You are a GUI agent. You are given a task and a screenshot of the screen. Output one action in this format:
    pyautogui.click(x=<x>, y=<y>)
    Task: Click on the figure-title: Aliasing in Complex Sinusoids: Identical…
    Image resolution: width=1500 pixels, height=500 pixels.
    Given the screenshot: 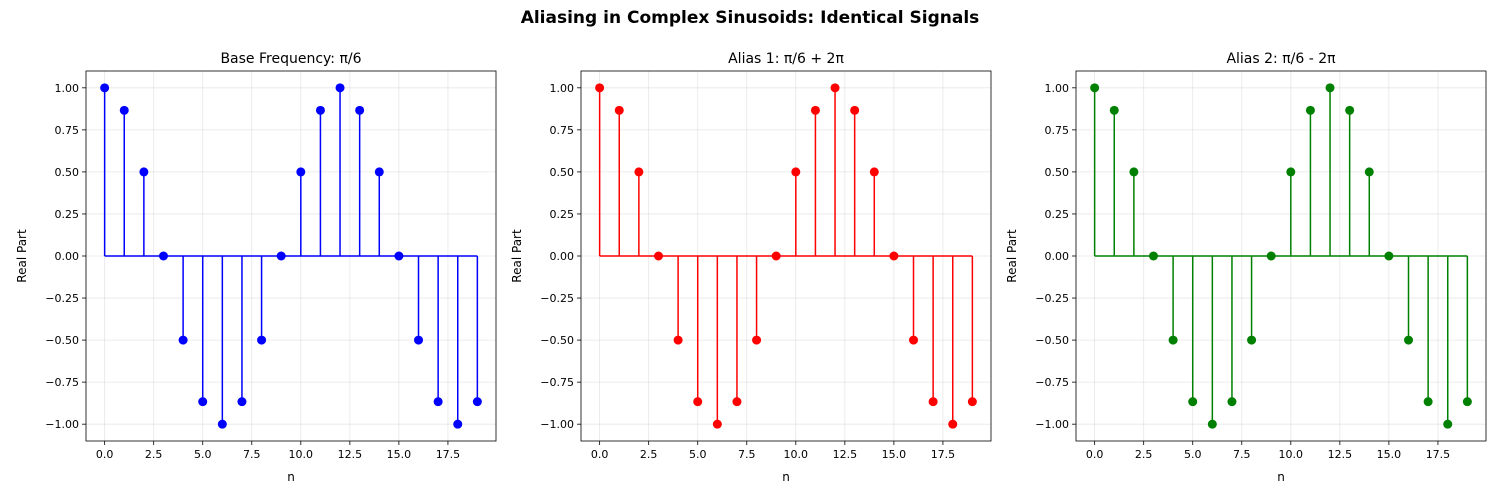 What is the action you would take?
    pyautogui.click(x=750, y=18)
    